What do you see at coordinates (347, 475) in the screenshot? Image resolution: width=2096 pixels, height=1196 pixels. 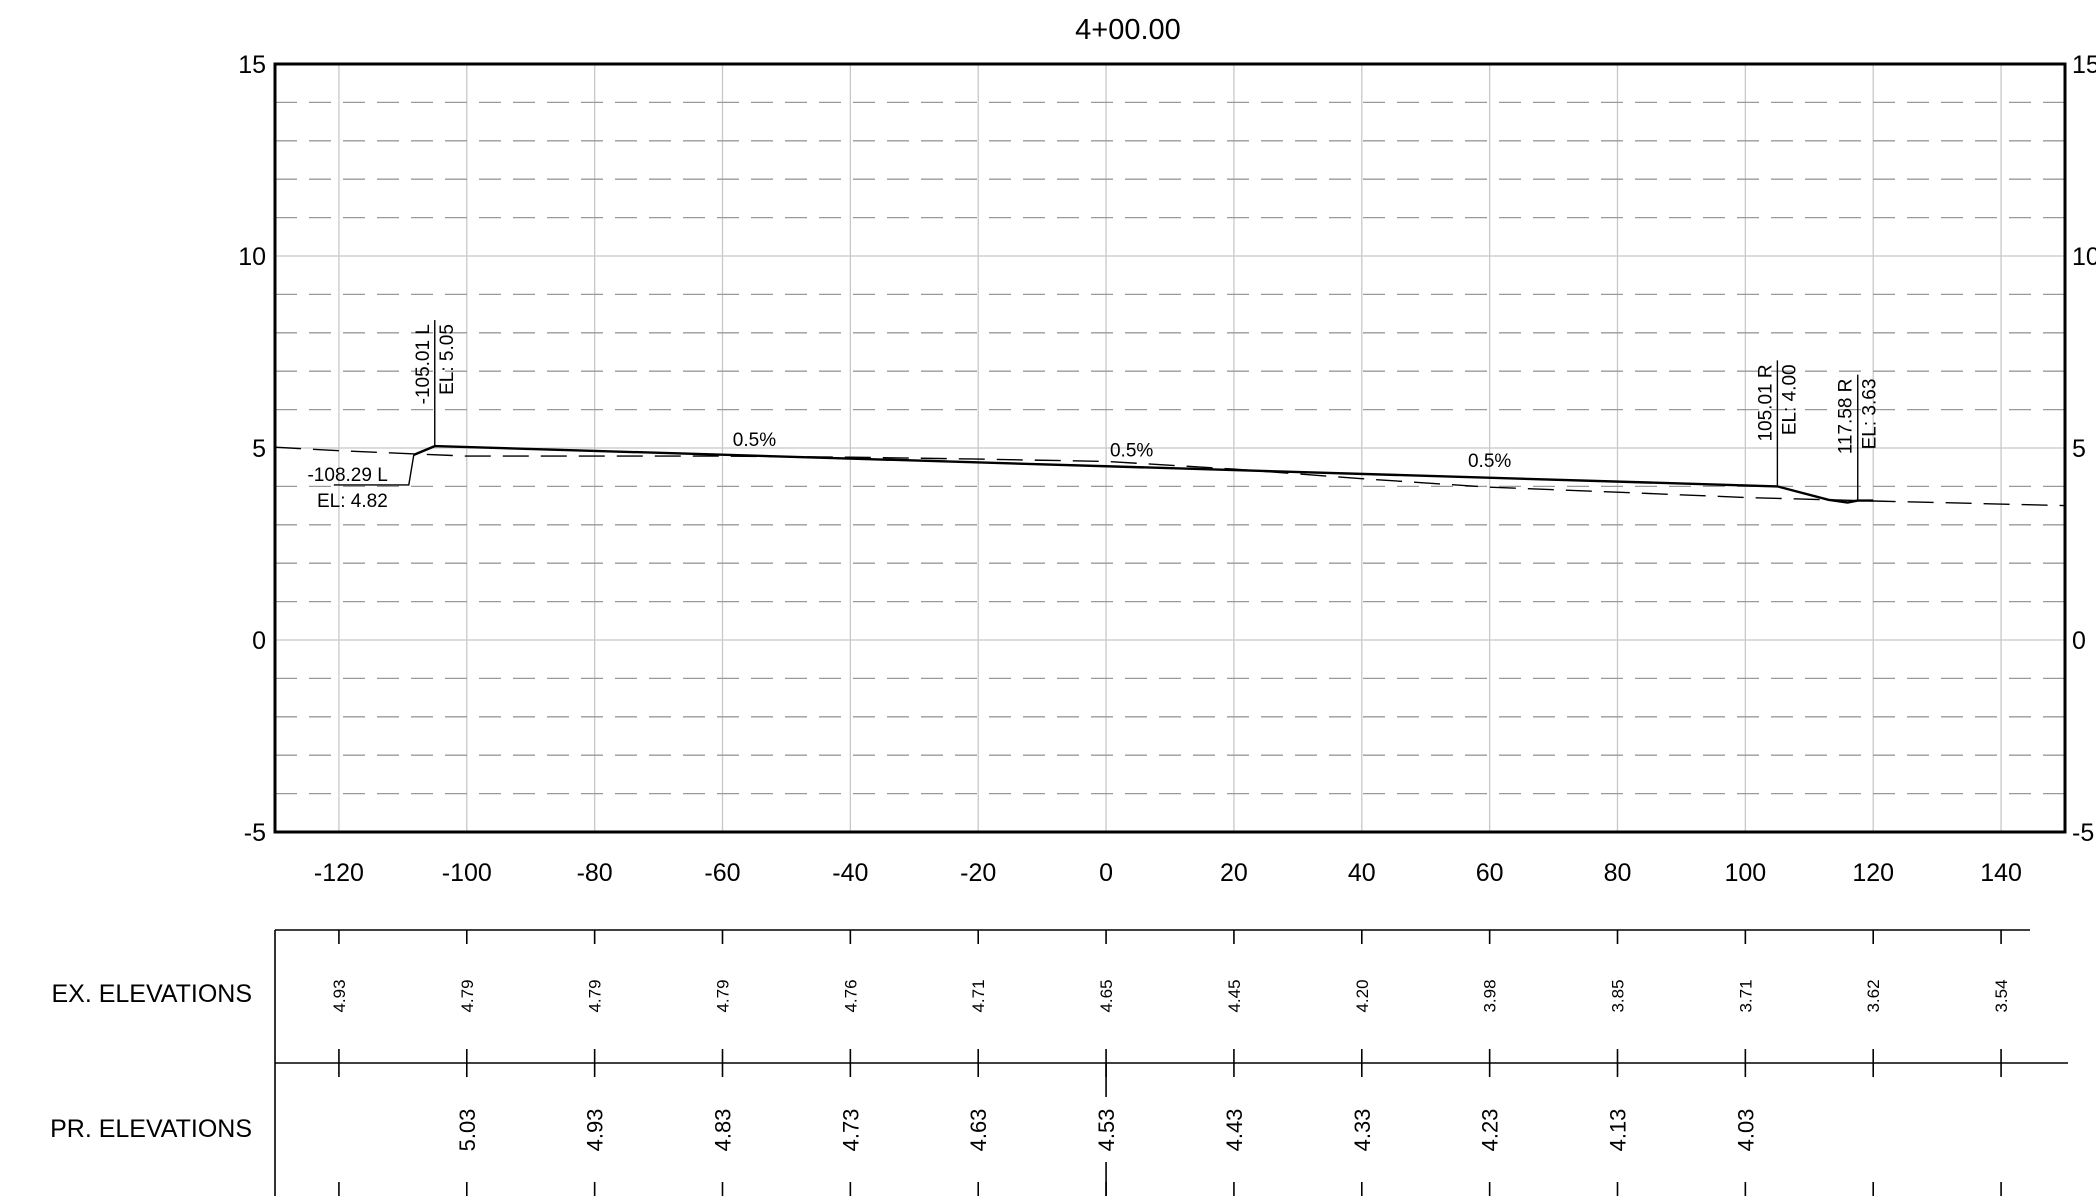 I see `offset-label: -108.29 L` at bounding box center [347, 475].